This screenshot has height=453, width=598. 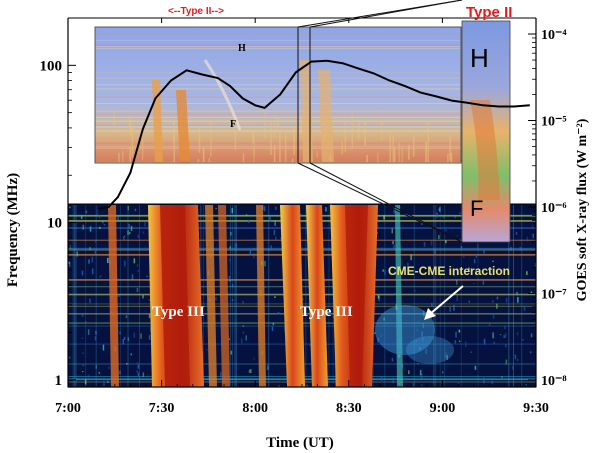 I want to click on annotation-fundamental-large: F, so click(x=476, y=208).